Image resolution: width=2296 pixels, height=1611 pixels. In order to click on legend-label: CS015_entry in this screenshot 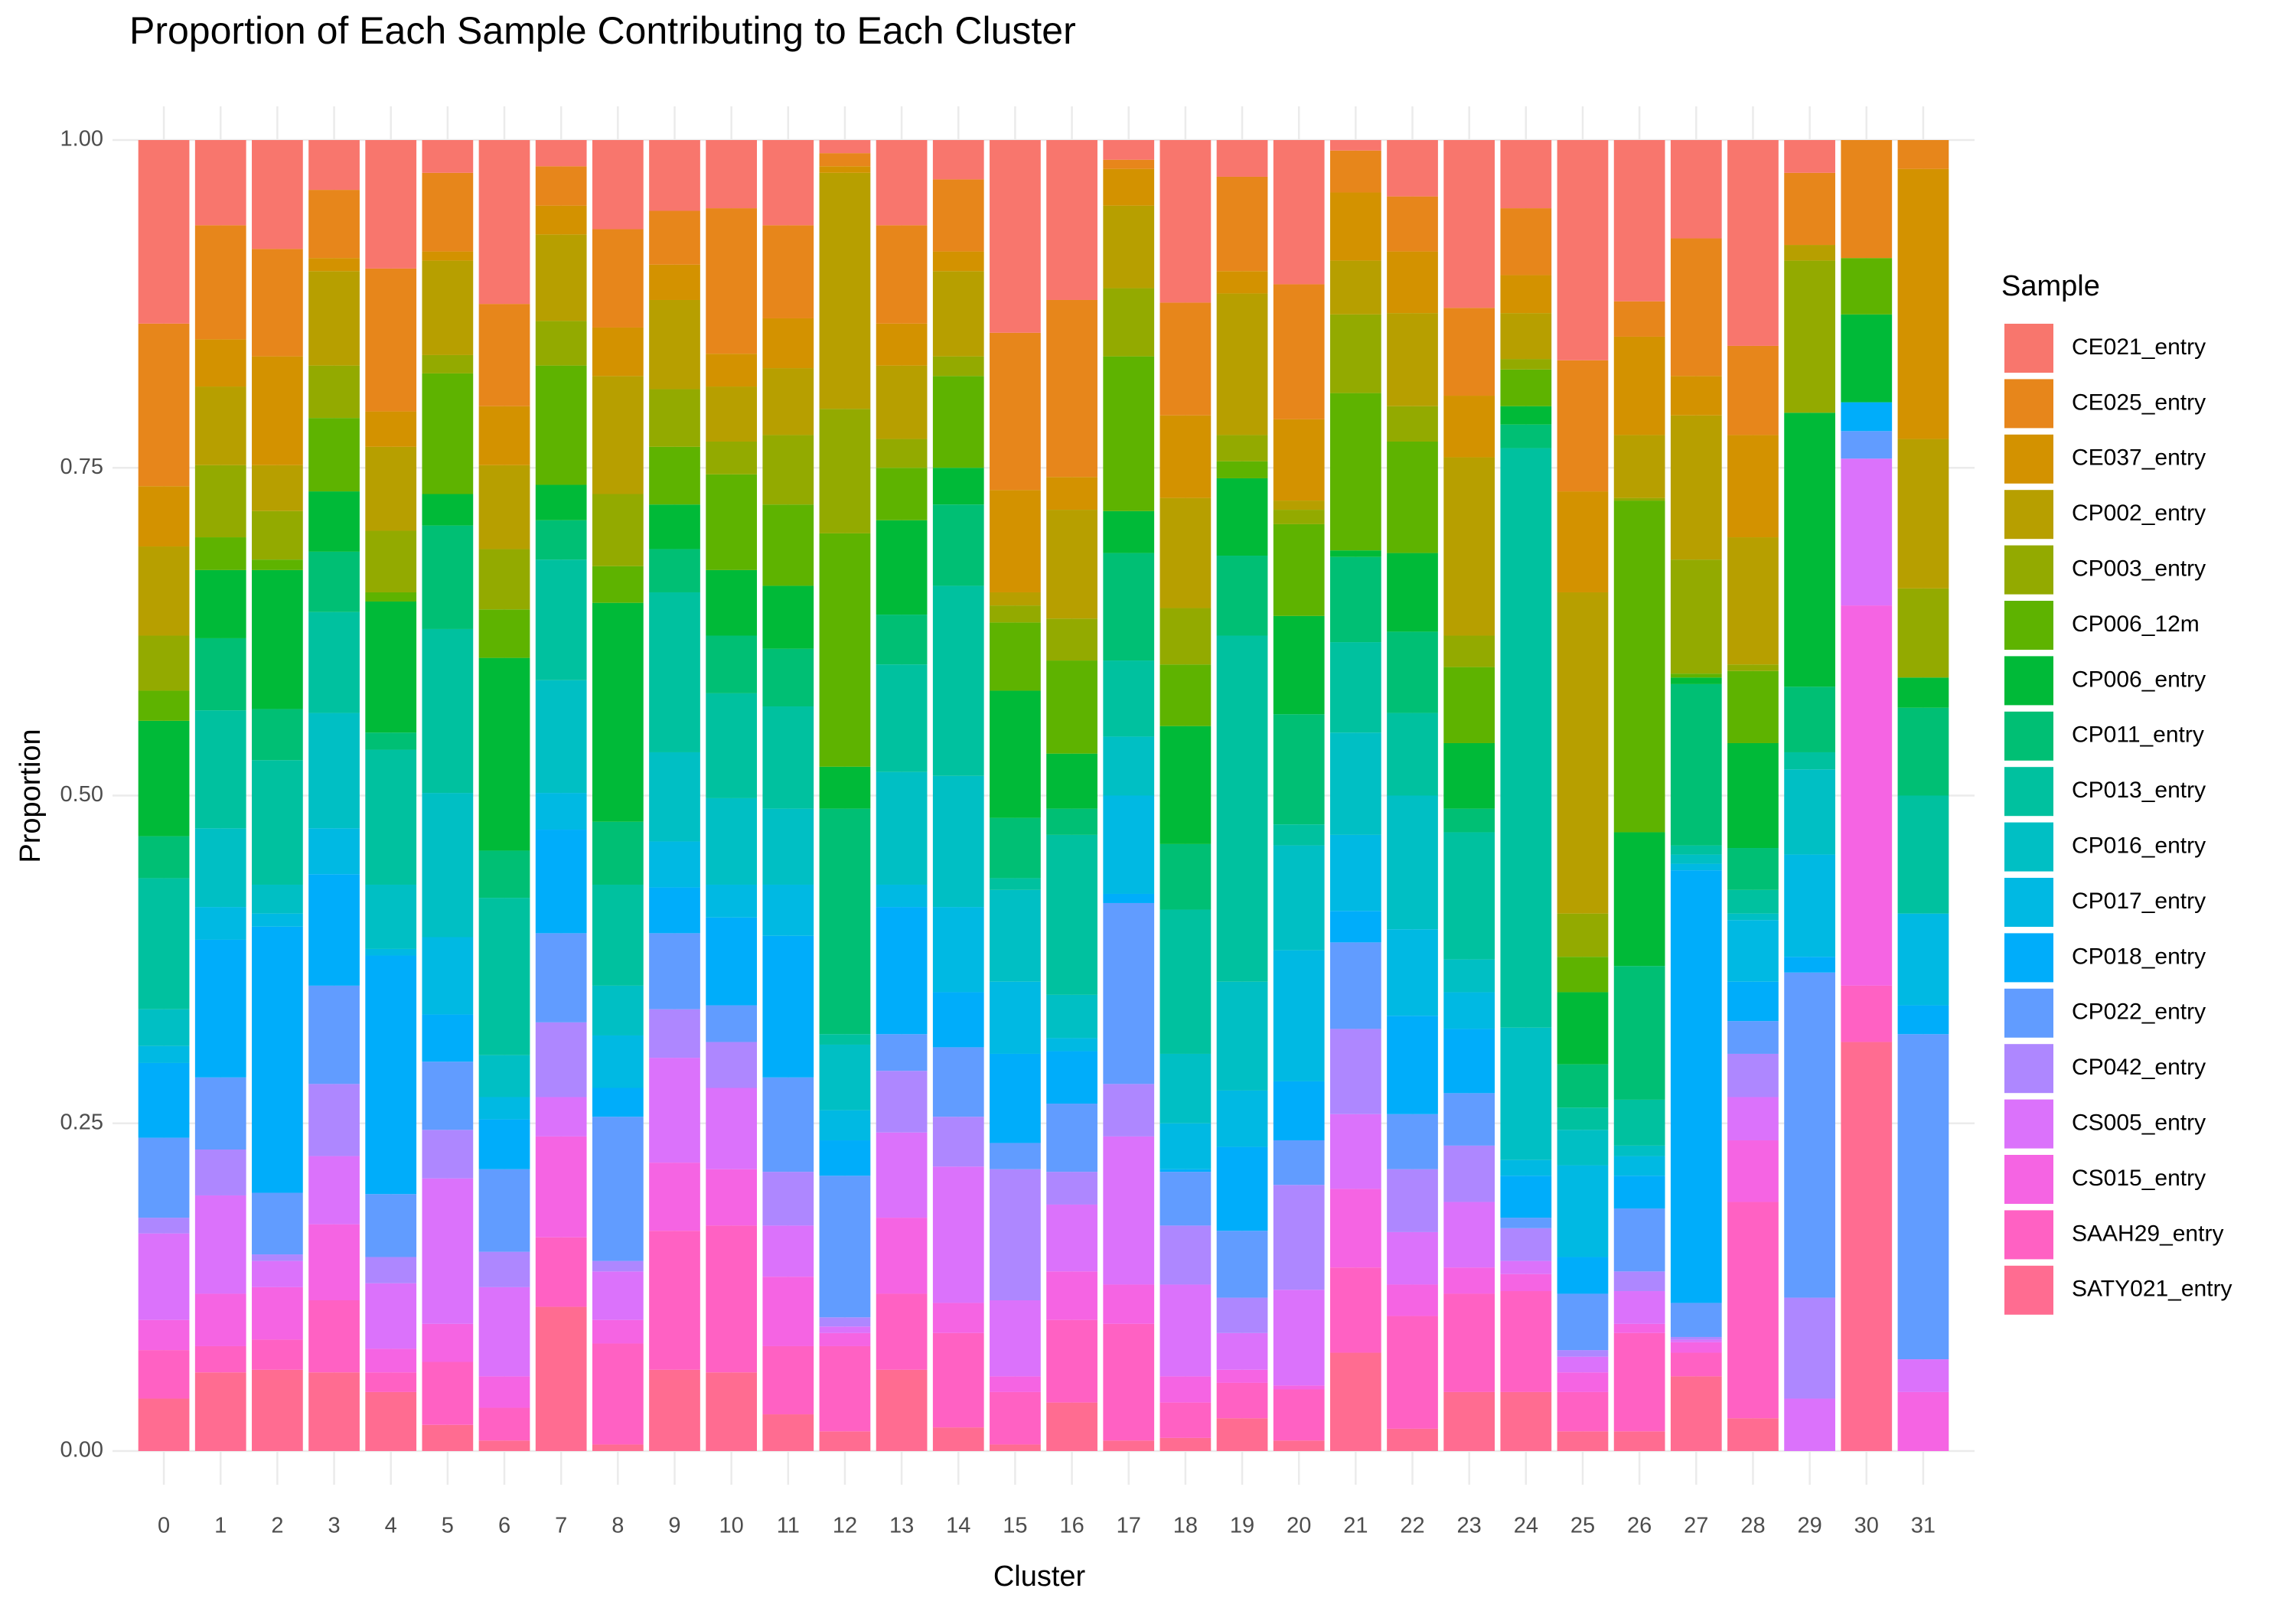, I will do `click(2139, 1178)`.